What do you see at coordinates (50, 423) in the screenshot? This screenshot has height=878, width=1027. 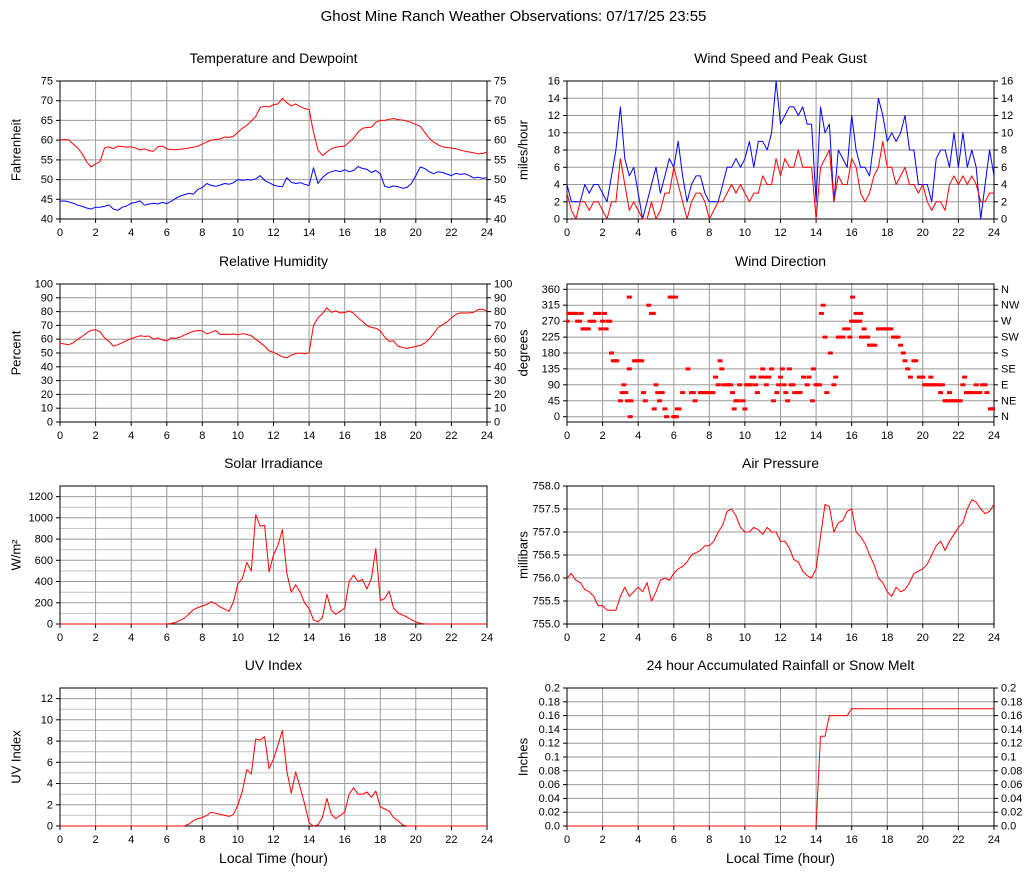 I see `y-tick-label: 0` at bounding box center [50, 423].